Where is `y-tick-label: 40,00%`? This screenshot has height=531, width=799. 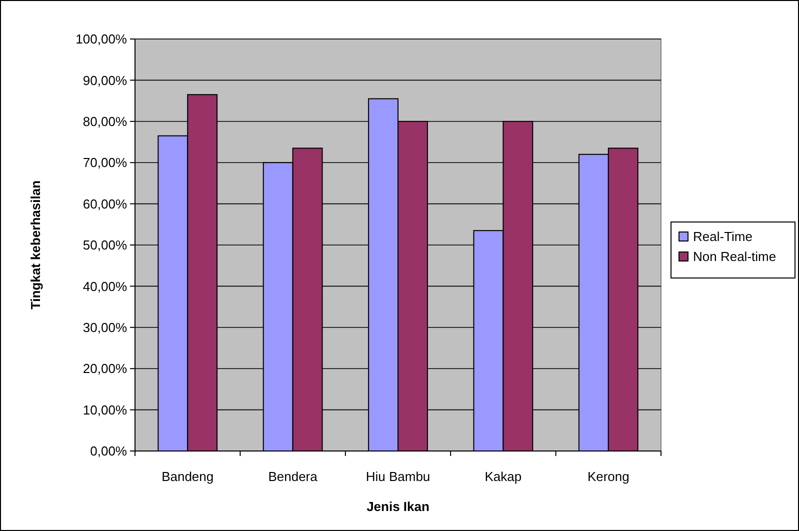
y-tick-label: 40,00% is located at coordinates (105, 286).